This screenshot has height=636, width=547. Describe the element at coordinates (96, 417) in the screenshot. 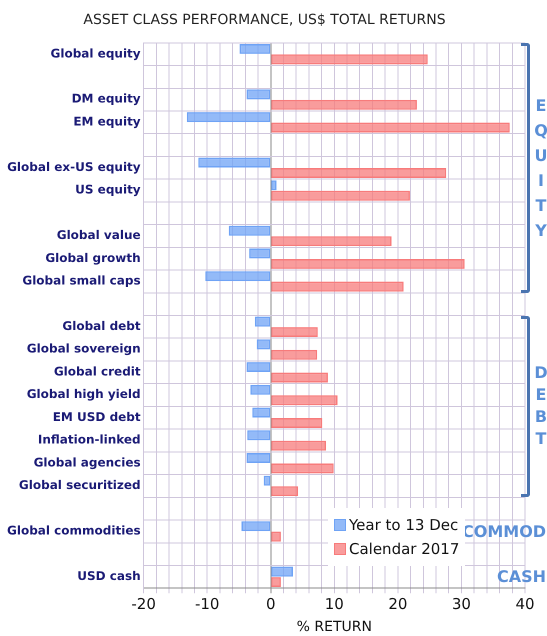

I see `y-tick-label: EM USD debt` at that location.